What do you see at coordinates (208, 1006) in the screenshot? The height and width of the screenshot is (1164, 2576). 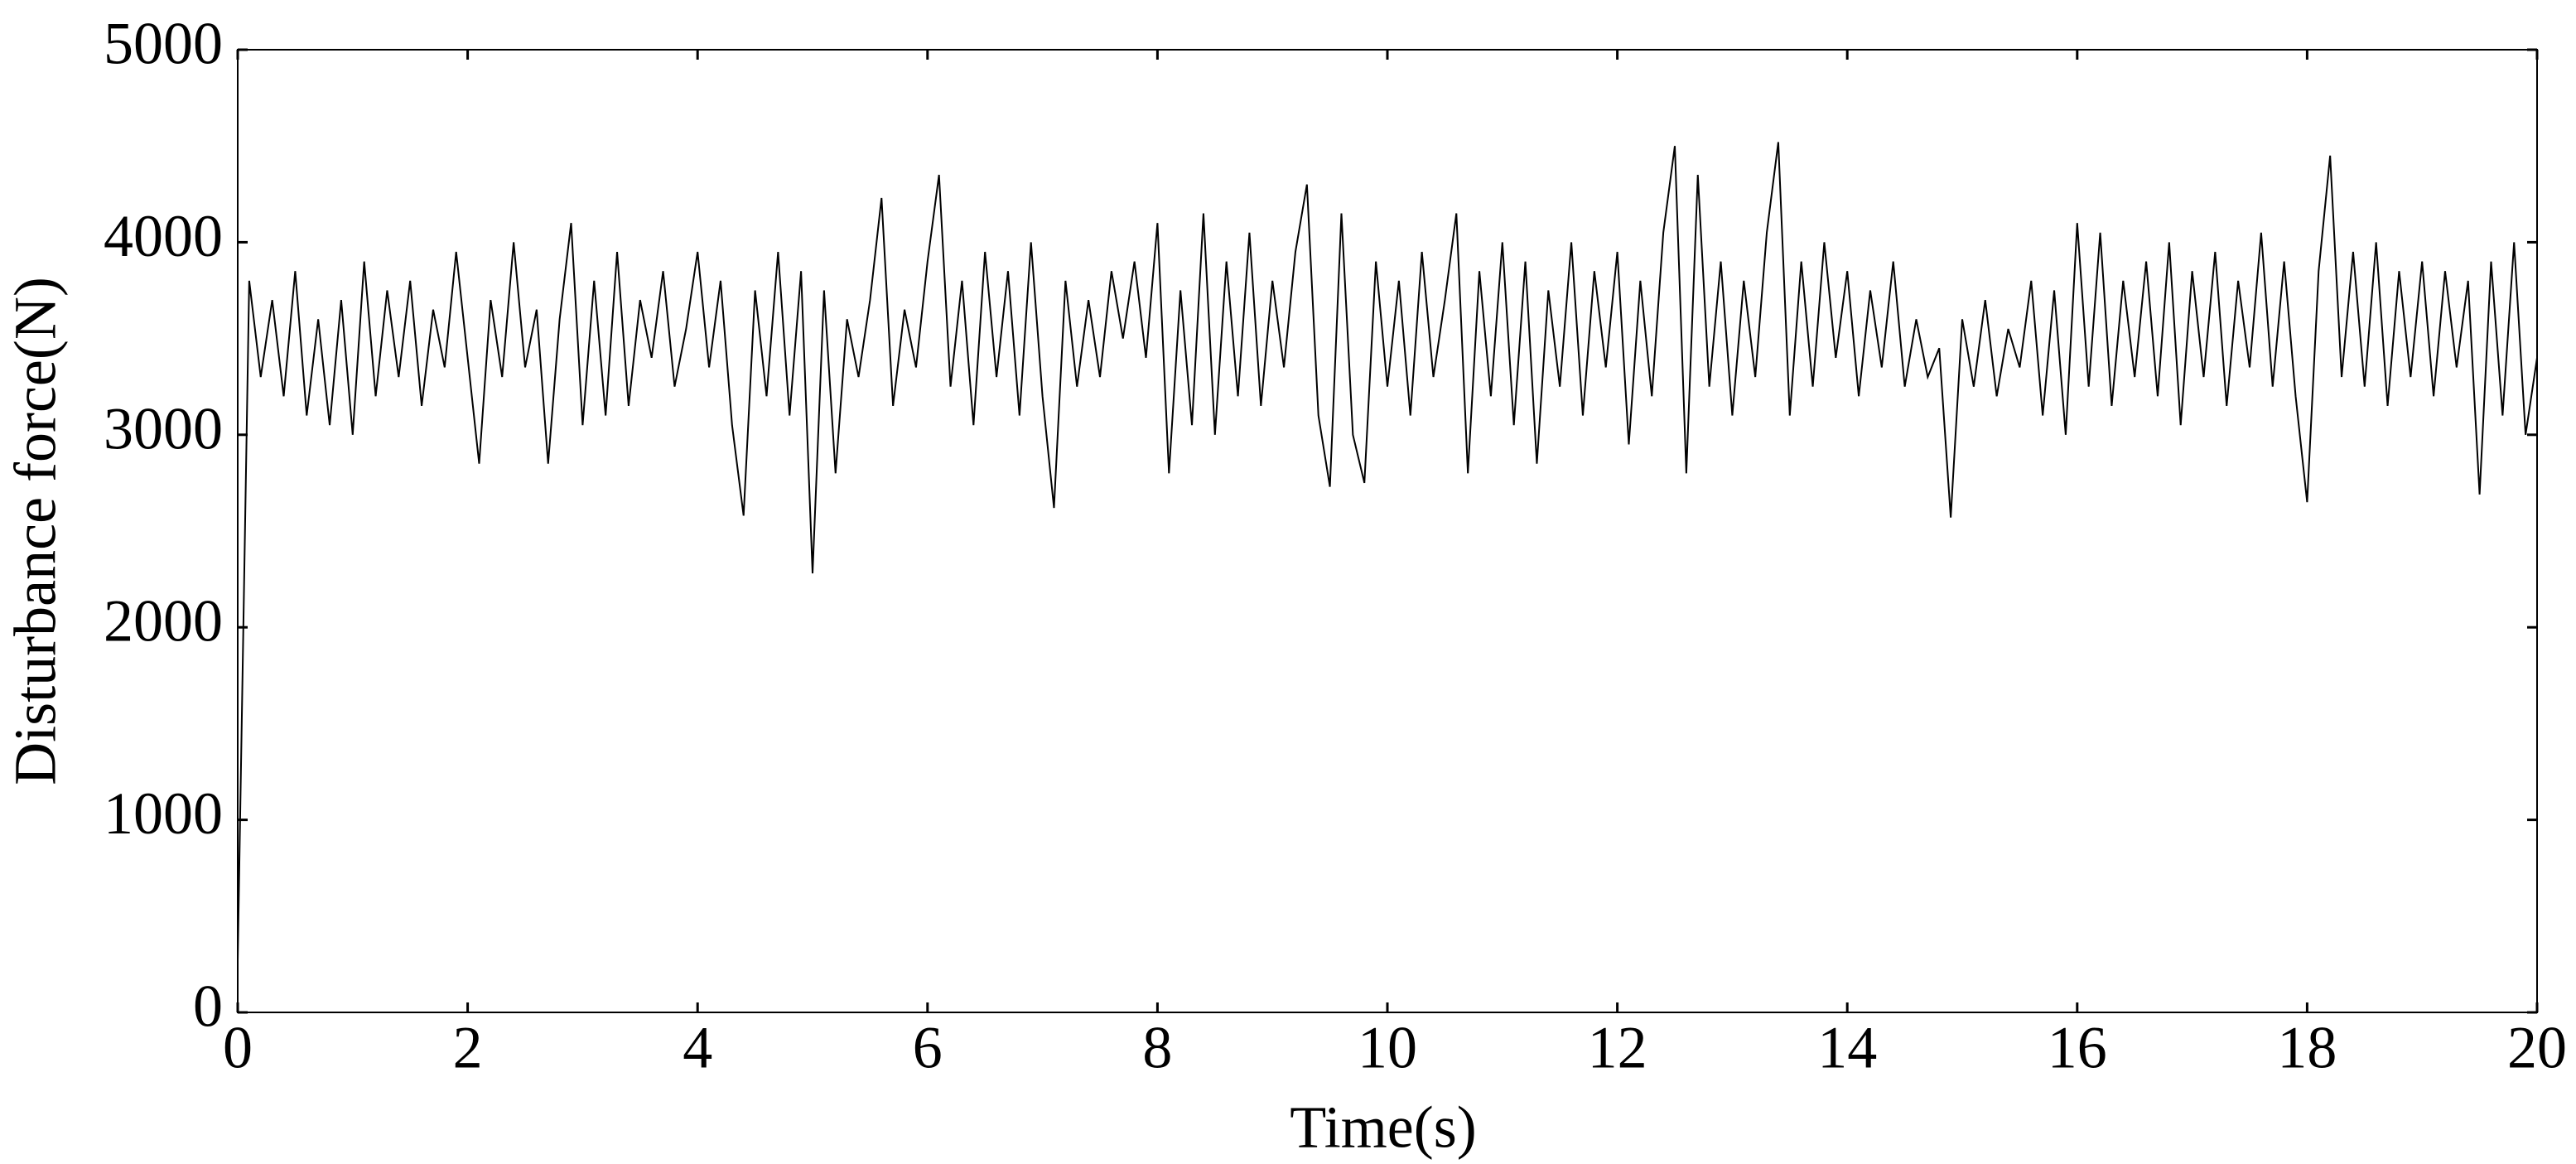 I see `y-tick-label: 0` at bounding box center [208, 1006].